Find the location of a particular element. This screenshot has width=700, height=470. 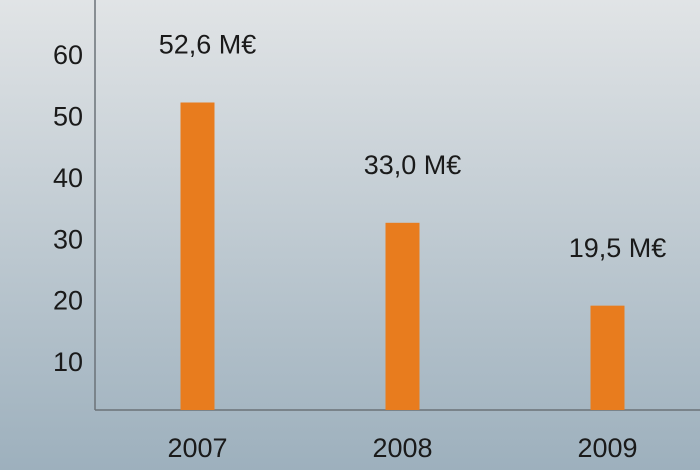

y-tick-label: 50 is located at coordinates (68, 117).